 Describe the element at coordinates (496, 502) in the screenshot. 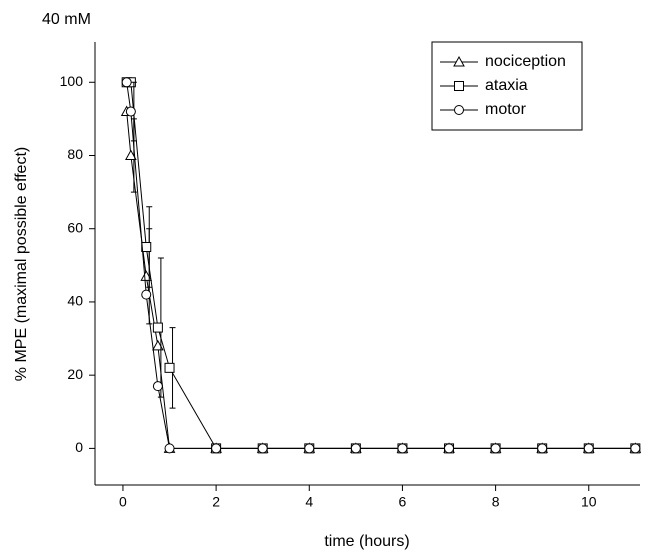

I see `x-tick-label: 8` at that location.